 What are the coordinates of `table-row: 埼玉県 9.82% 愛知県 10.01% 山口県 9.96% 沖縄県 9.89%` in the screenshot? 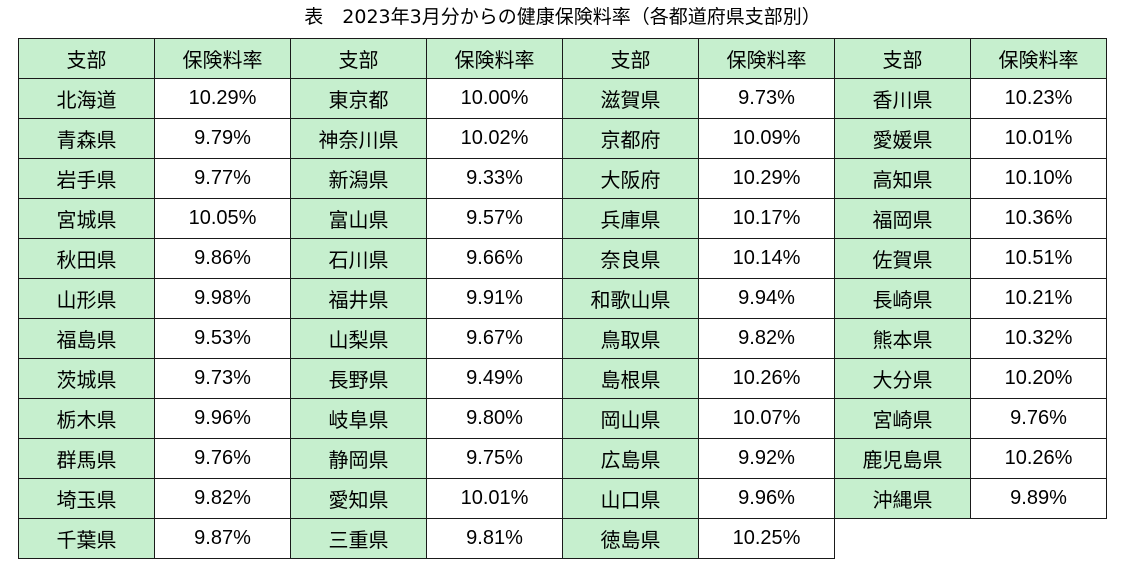 It's located at (562, 498).